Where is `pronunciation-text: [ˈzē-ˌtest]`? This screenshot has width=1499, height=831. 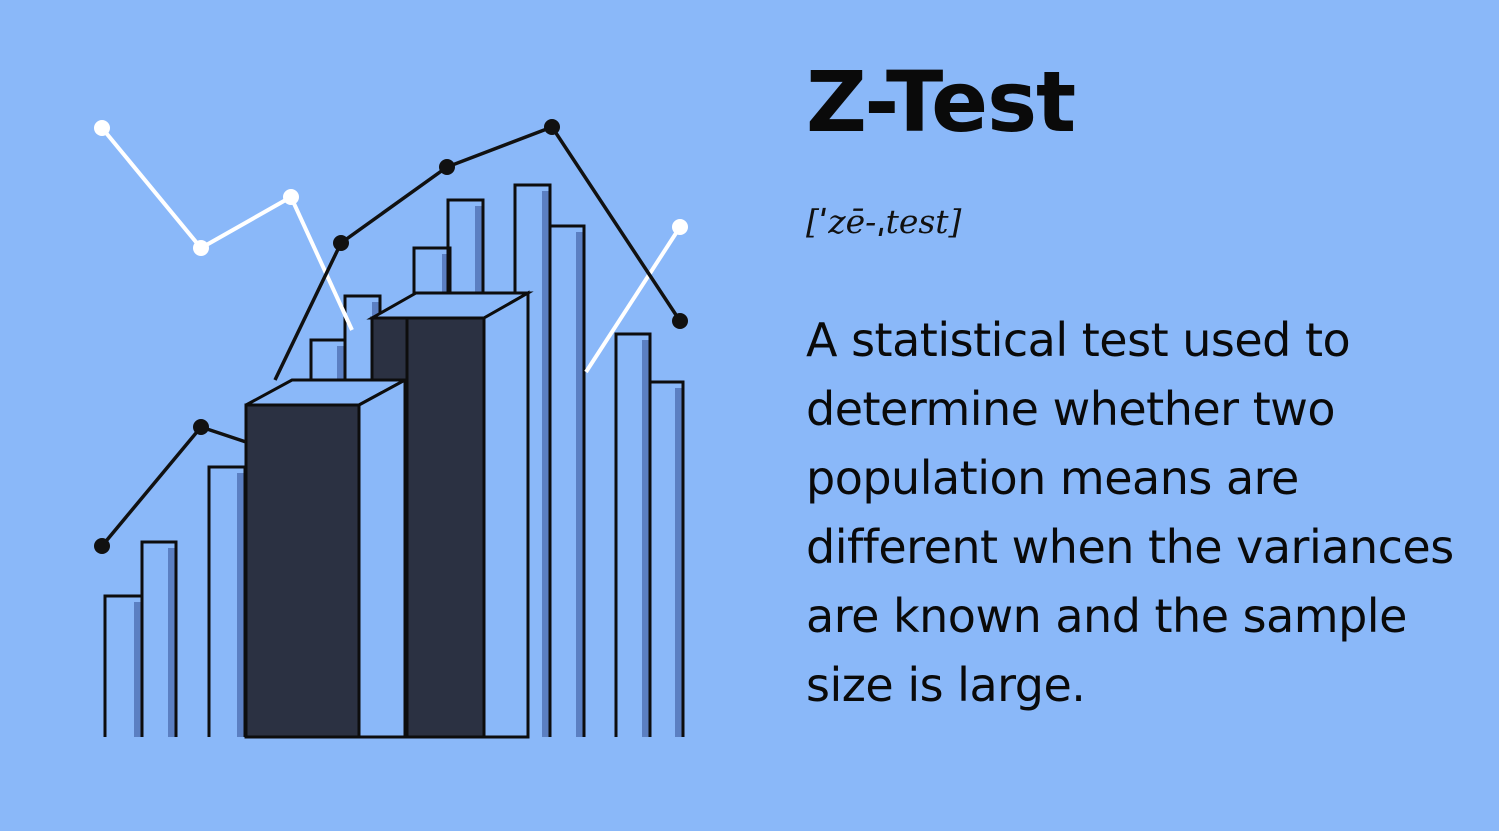 pronunciation-text: [ˈzē-ˌtest] is located at coordinates (884, 221).